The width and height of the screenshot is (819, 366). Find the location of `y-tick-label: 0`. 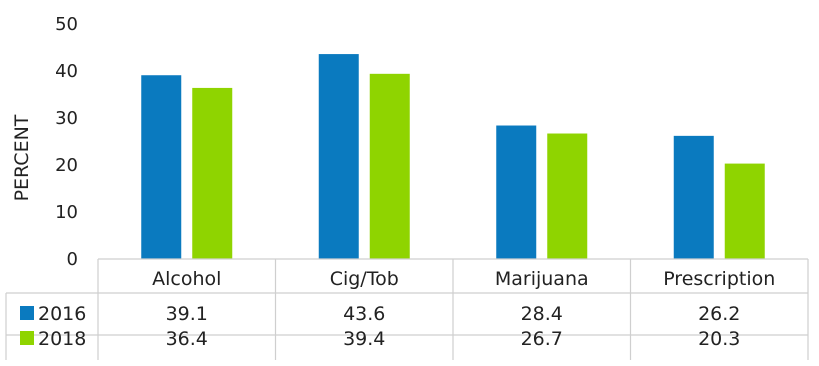

y-tick-label: 0 is located at coordinates (72, 259).